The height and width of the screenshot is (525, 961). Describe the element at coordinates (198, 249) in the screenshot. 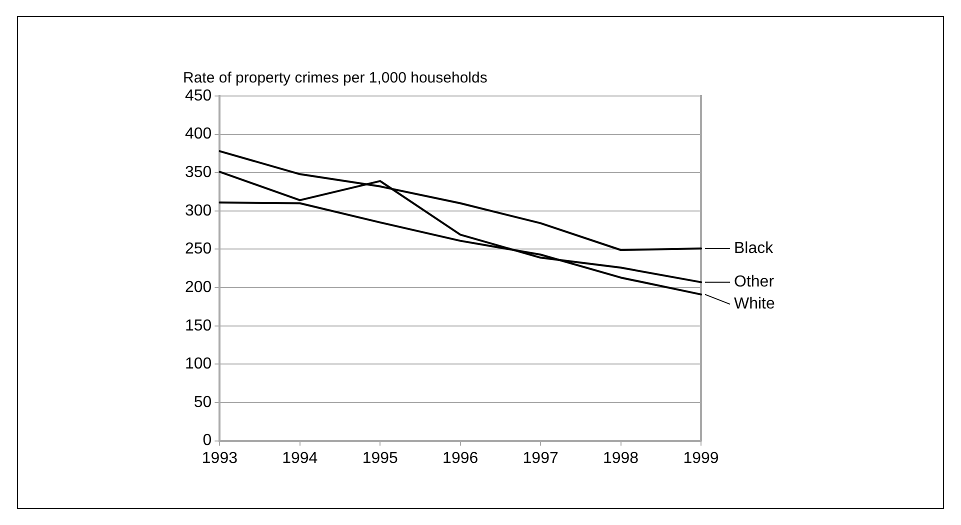

I see `y-tick-label: 250` at that location.